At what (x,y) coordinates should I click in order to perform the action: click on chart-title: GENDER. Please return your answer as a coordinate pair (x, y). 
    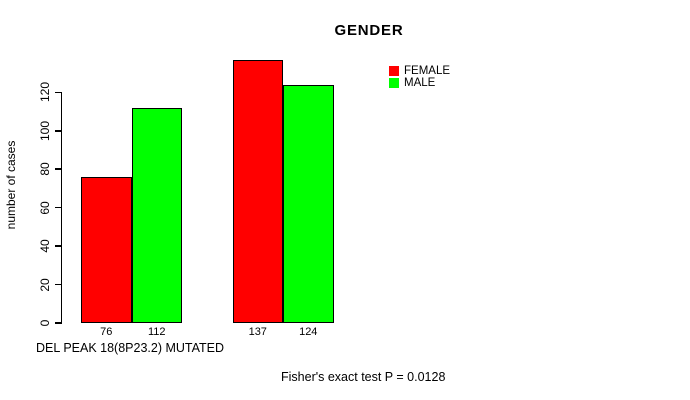
    Looking at the image, I should click on (369, 30).